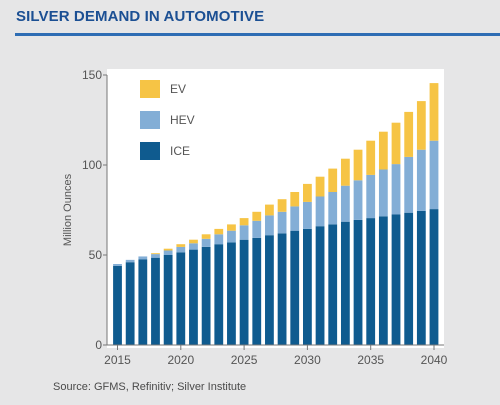 This screenshot has height=405, width=500. I want to click on bar-ice-2027, so click(269, 290).